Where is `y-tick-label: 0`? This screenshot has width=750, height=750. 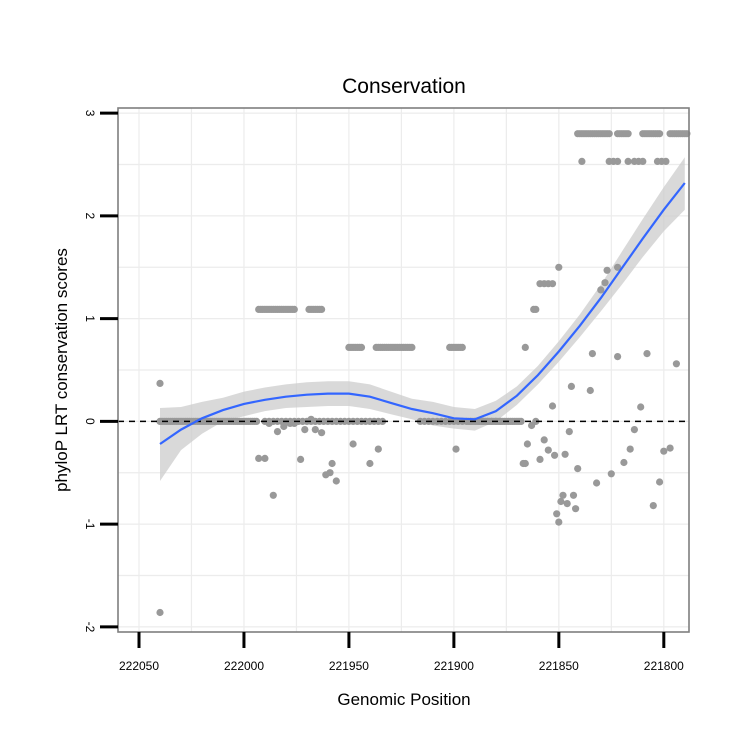
y-tick-label: 0 is located at coordinates (90, 421).